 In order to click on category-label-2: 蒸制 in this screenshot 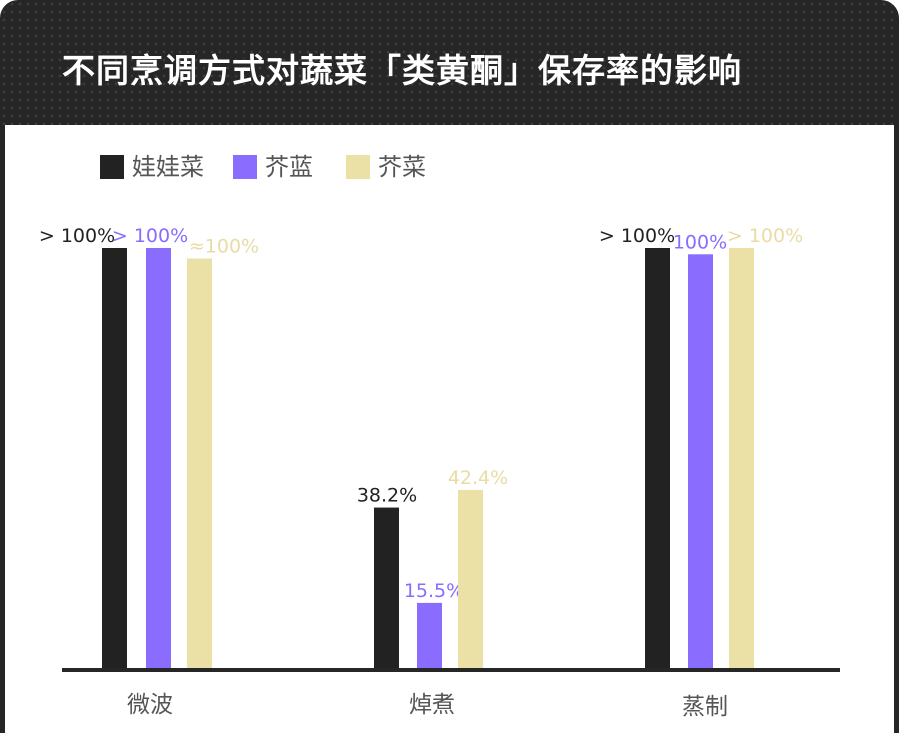, I will do `click(705, 707)`.